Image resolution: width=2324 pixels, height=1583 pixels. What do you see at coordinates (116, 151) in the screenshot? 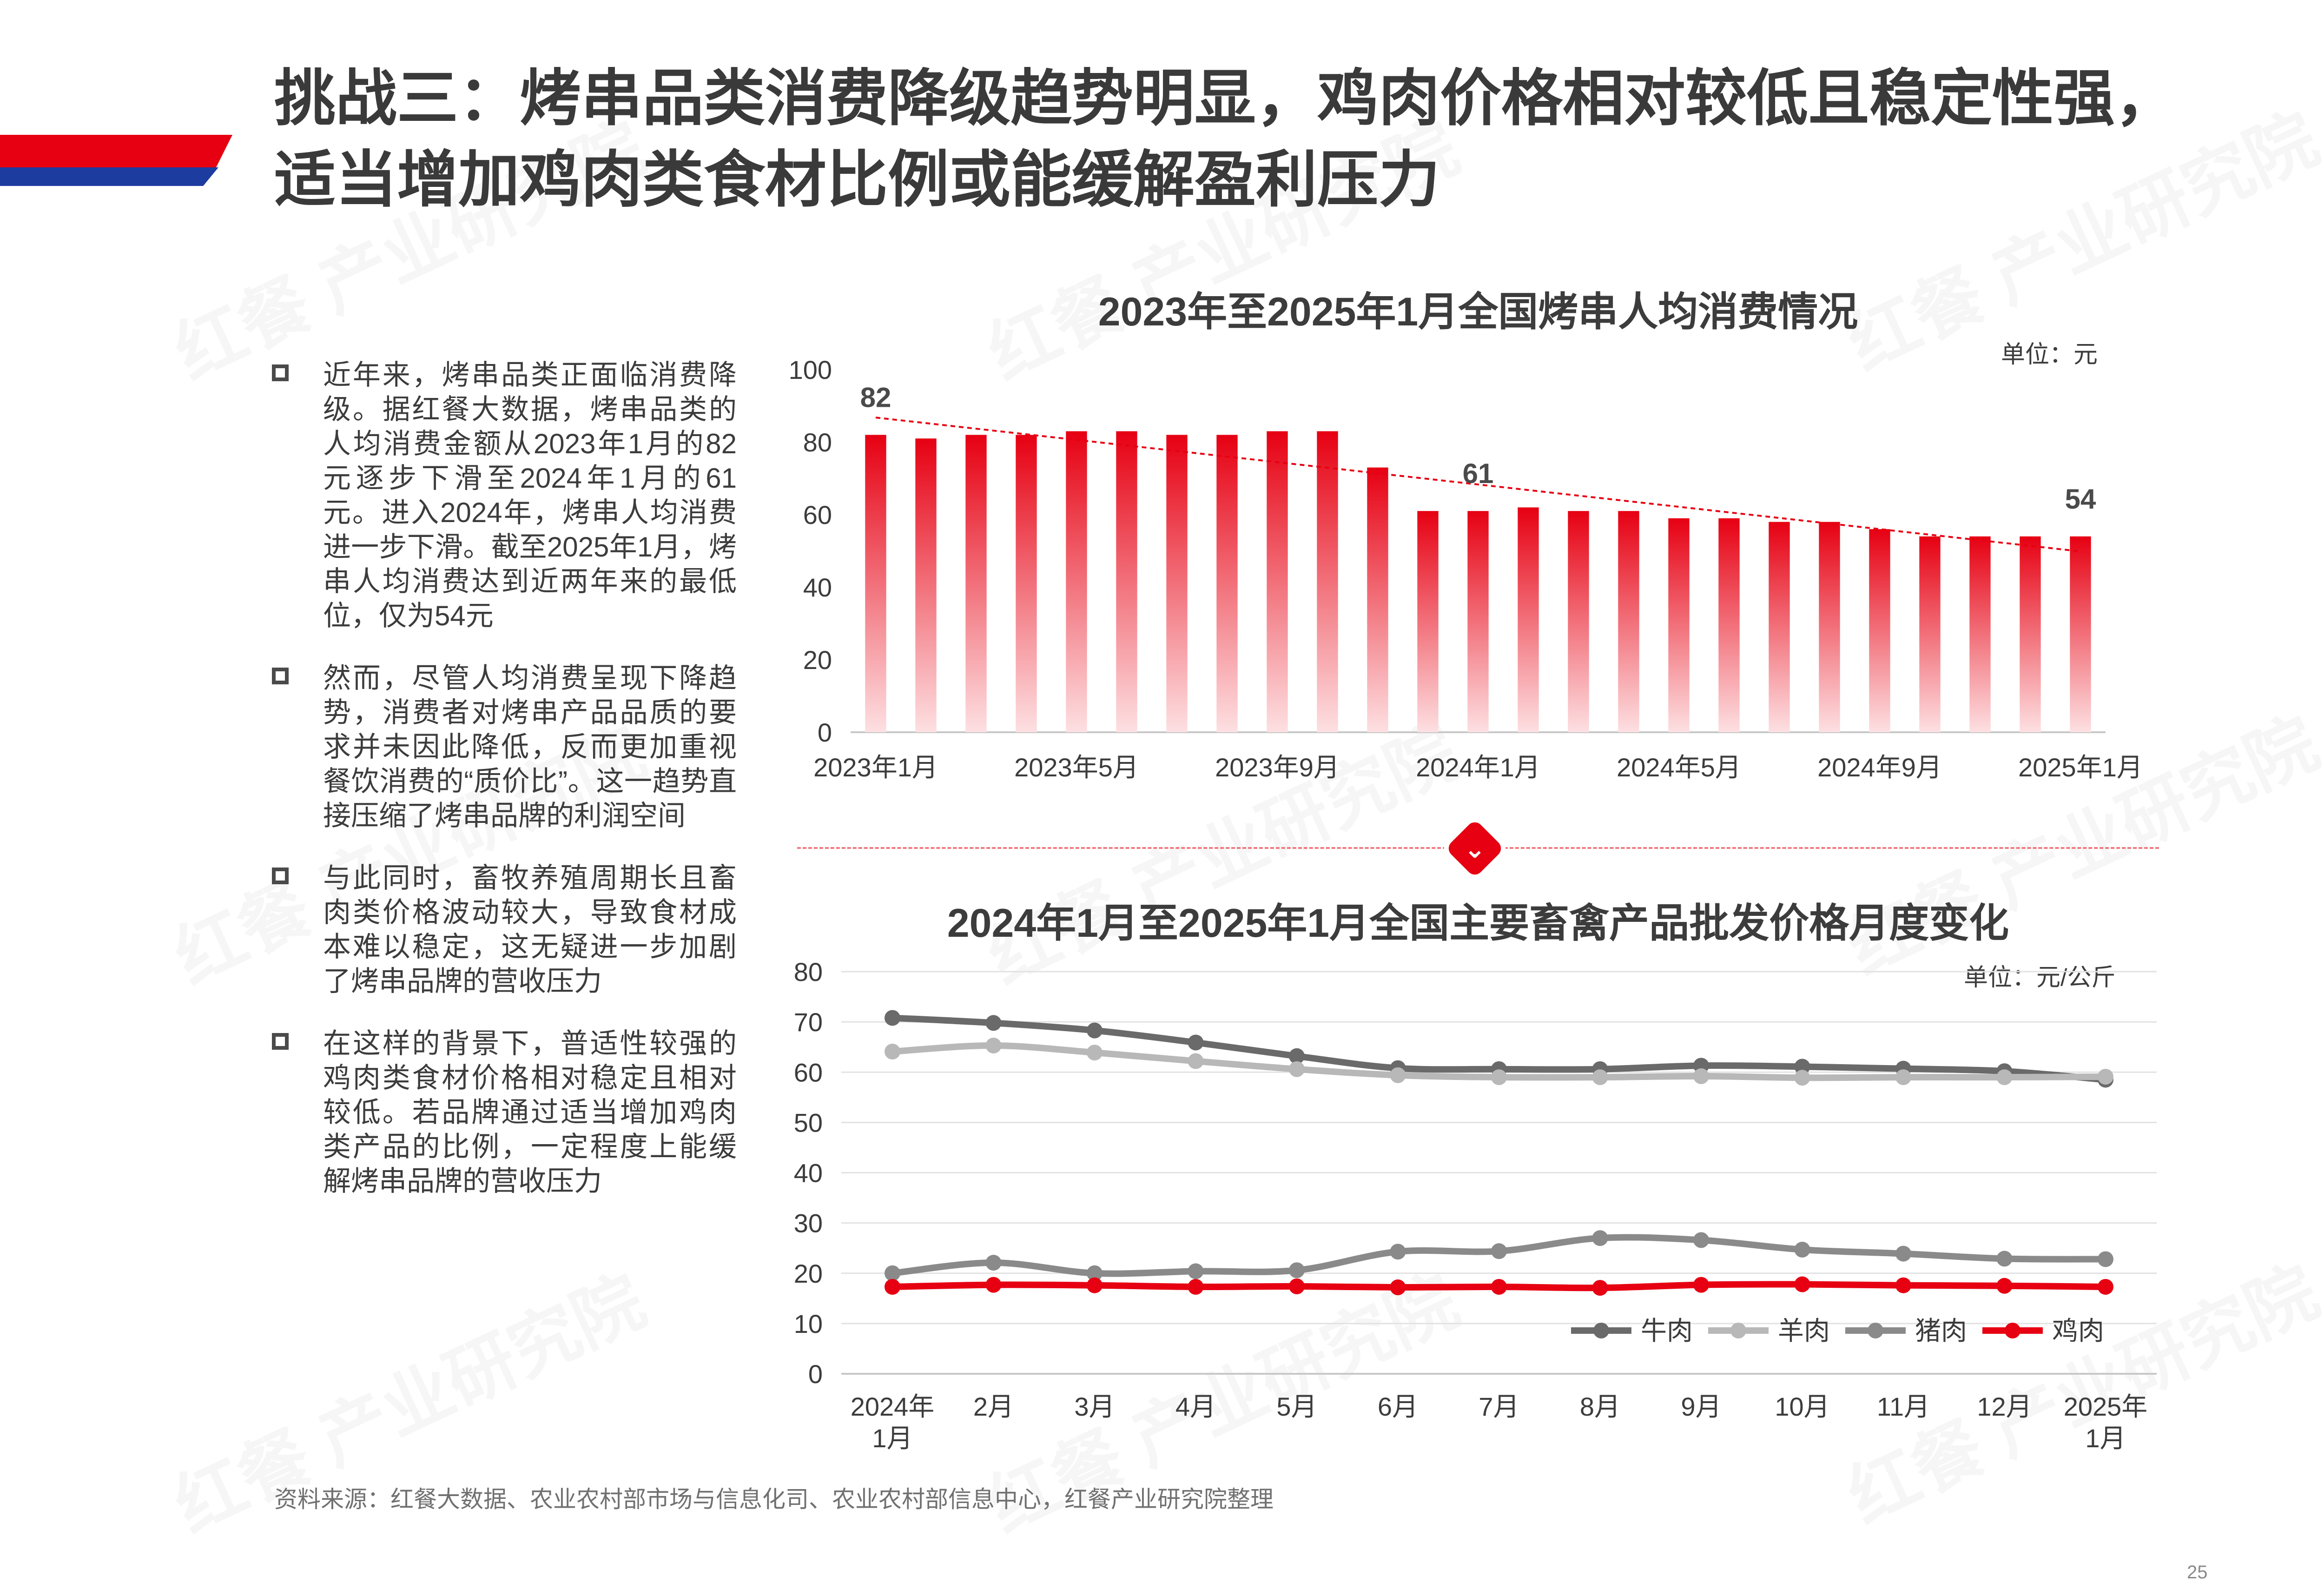
I see `header-accent-red` at bounding box center [116, 151].